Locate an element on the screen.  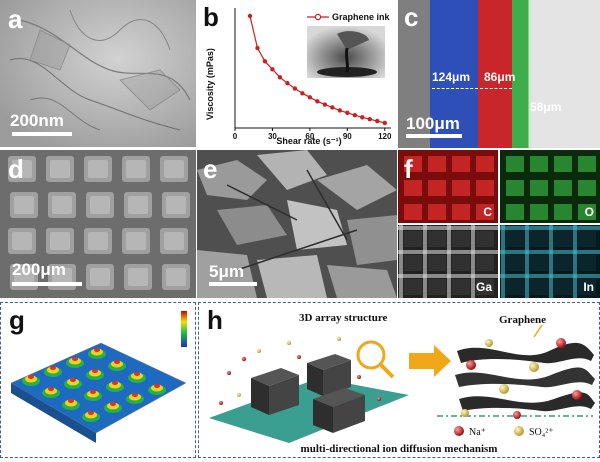
eds-map-ga: Ga is located at coordinates (448, 261).